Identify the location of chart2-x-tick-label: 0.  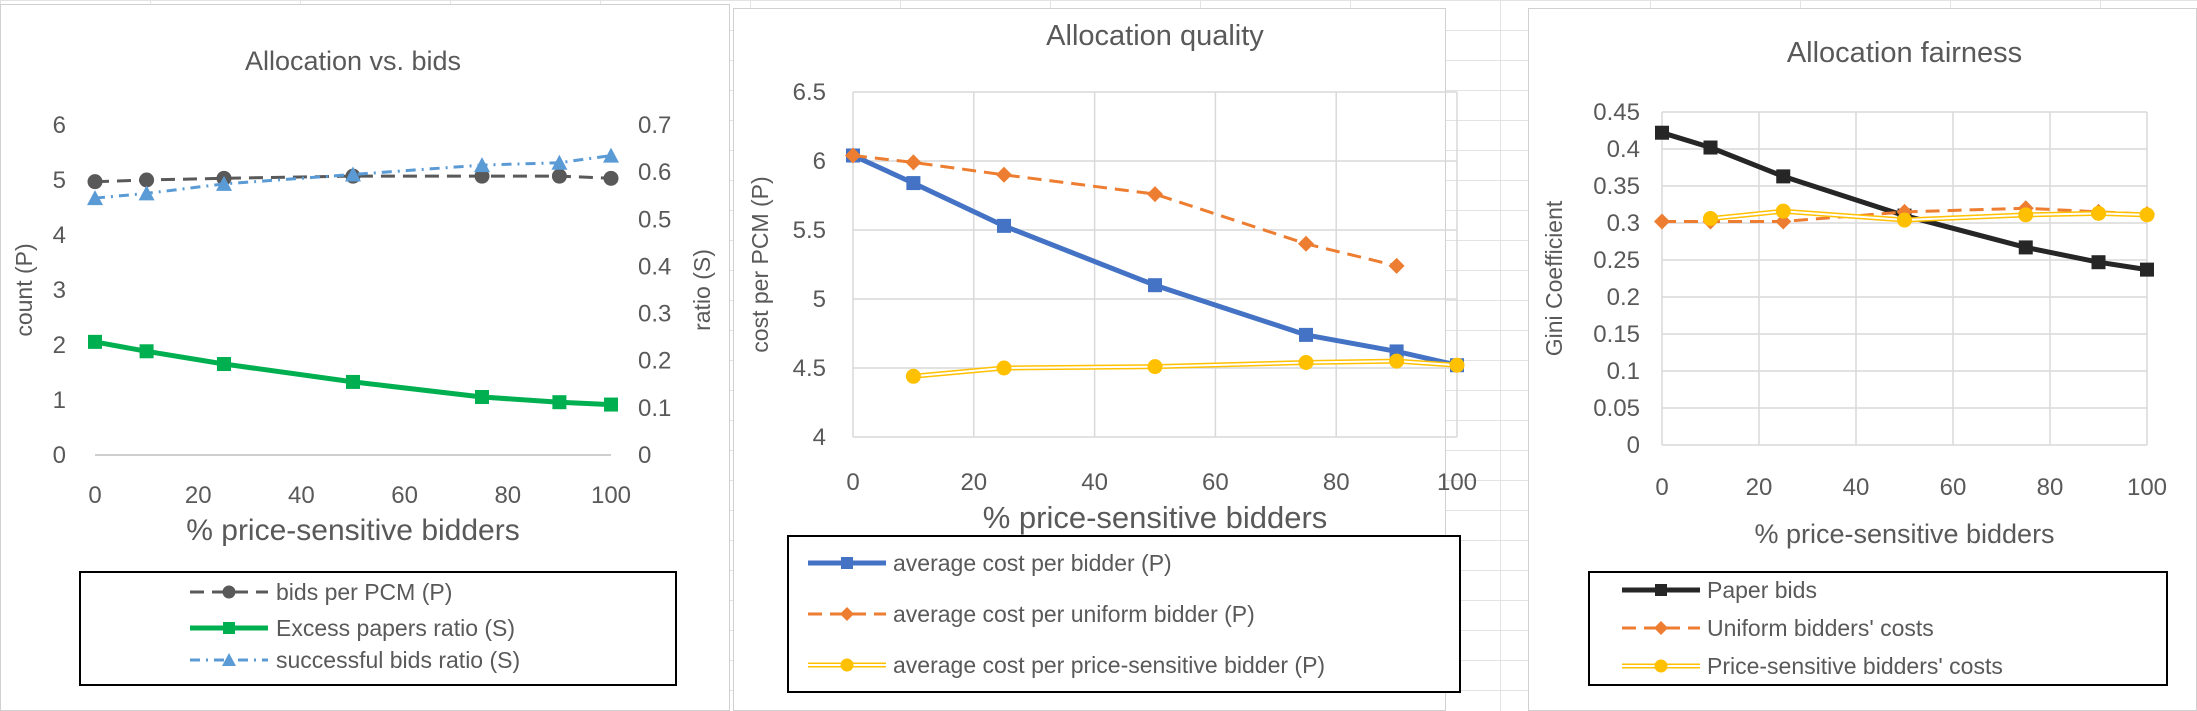
(852, 482).